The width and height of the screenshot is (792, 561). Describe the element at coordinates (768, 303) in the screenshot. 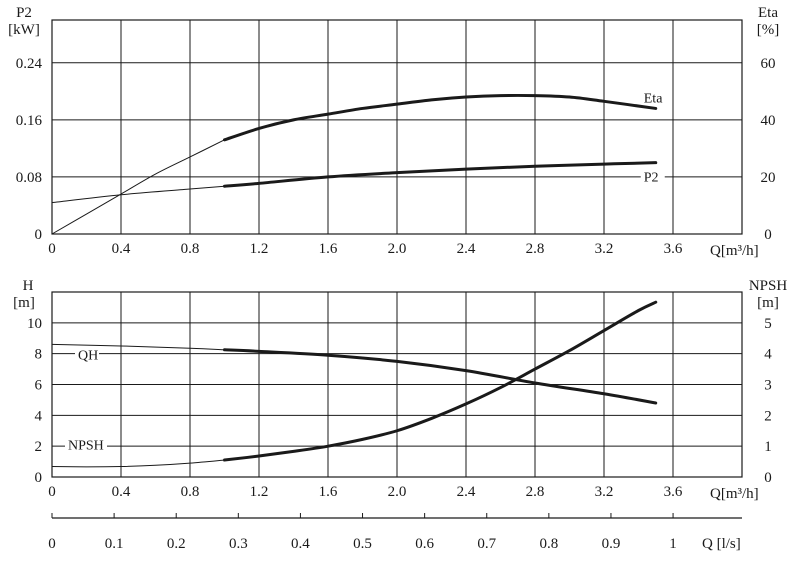

I see `y-right-unit: [m]` at that location.